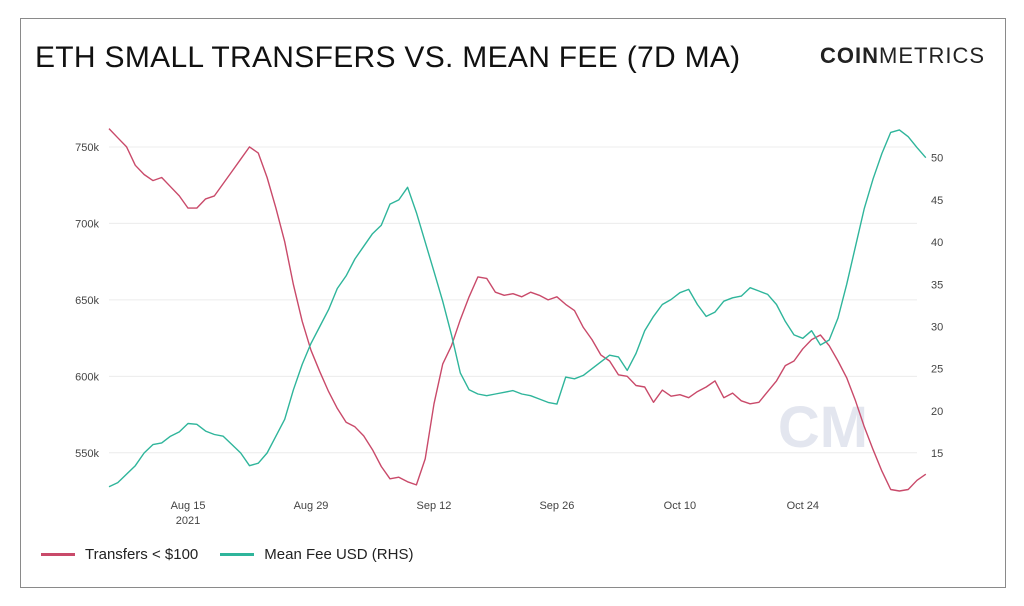 This screenshot has height=606, width=1024. I want to click on legend-label-transfers: Transfers < $100, so click(142, 554).